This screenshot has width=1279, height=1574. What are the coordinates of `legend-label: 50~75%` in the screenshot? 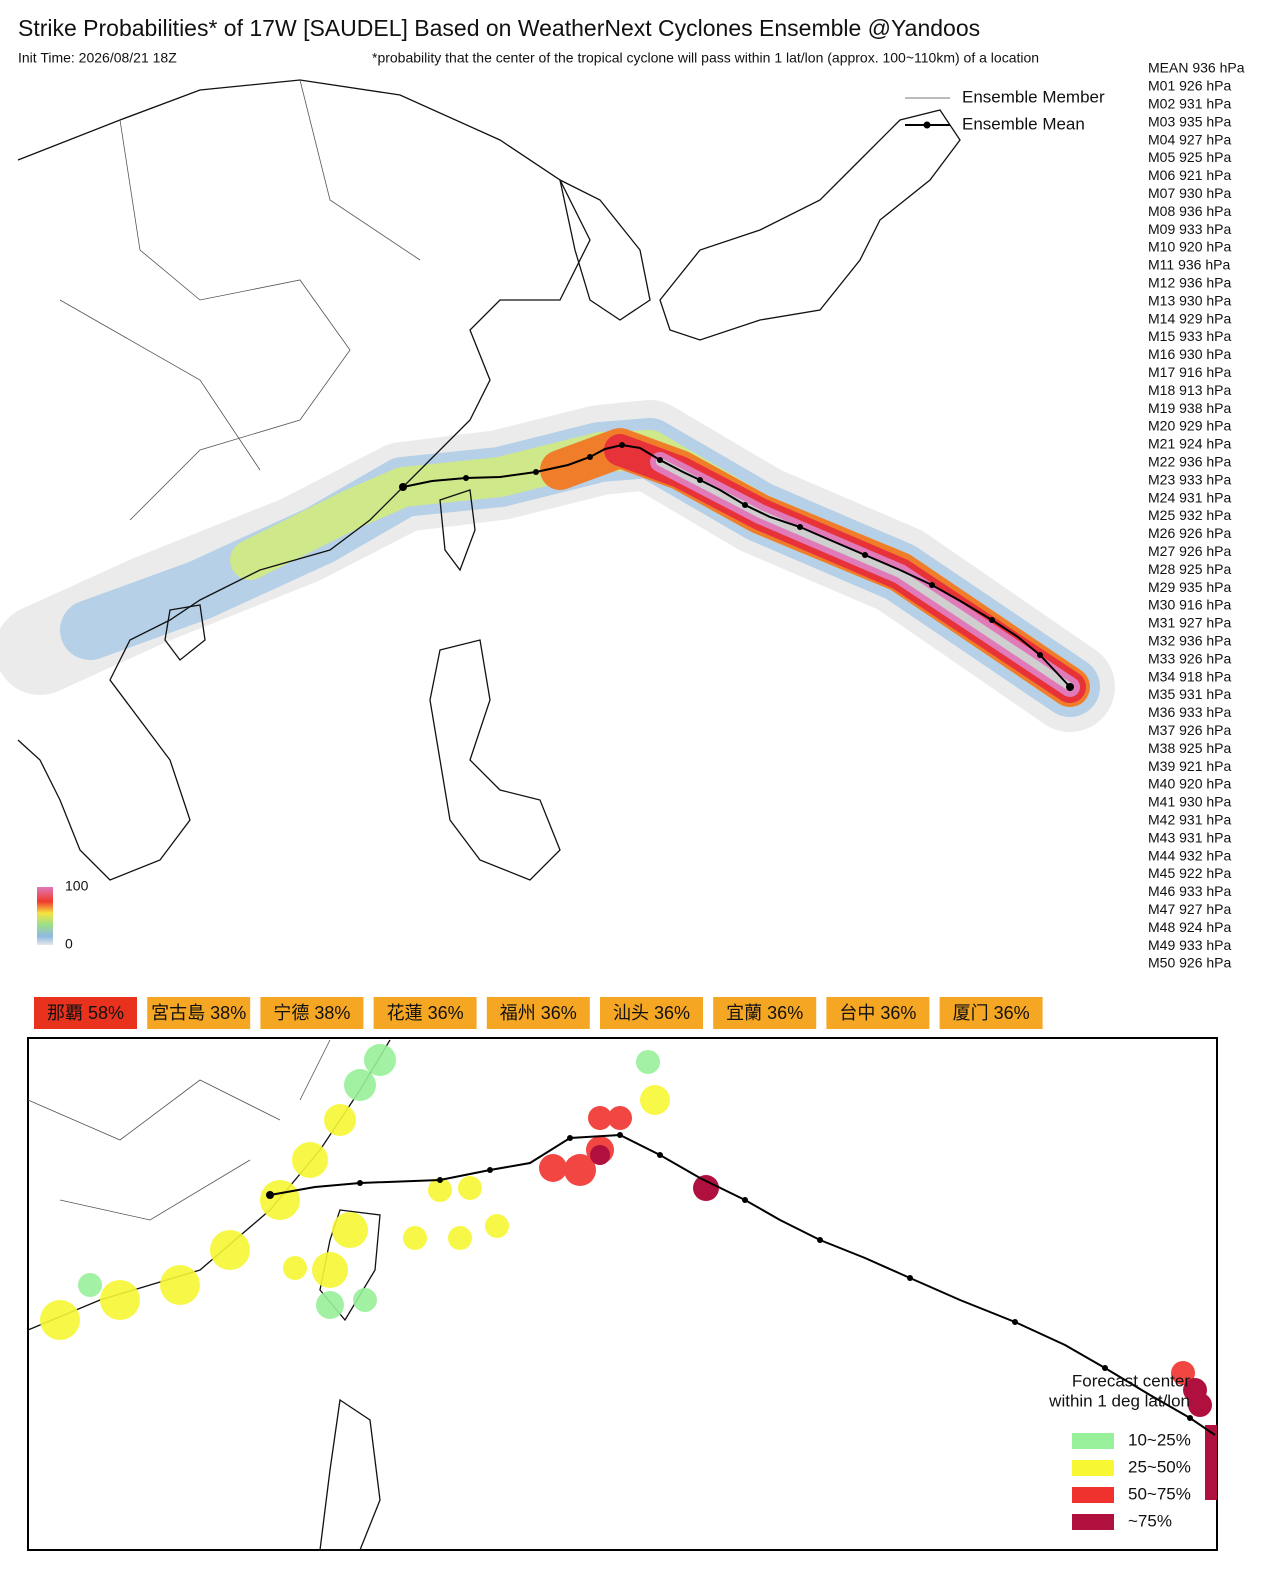 It's located at (1159, 1493).